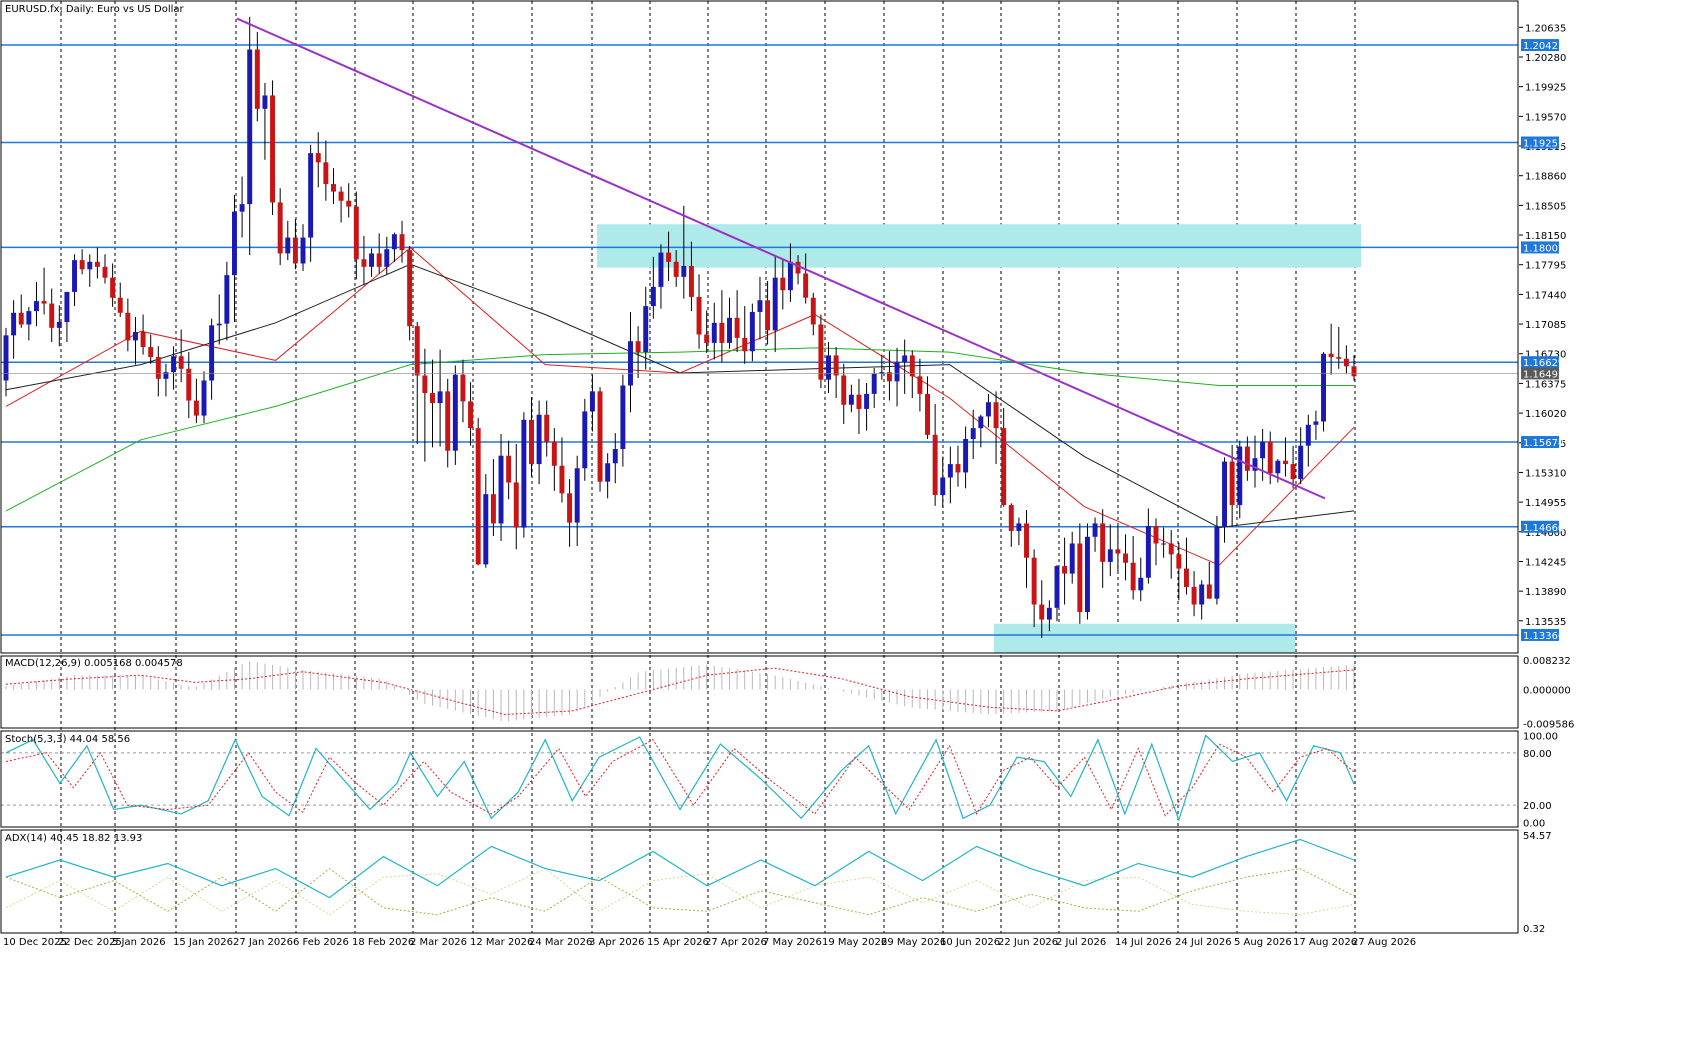  What do you see at coordinates (759, 778) in the screenshot?
I see `stochastic-panel: Stoch(5,3,3) 44.04 58.56` at bounding box center [759, 778].